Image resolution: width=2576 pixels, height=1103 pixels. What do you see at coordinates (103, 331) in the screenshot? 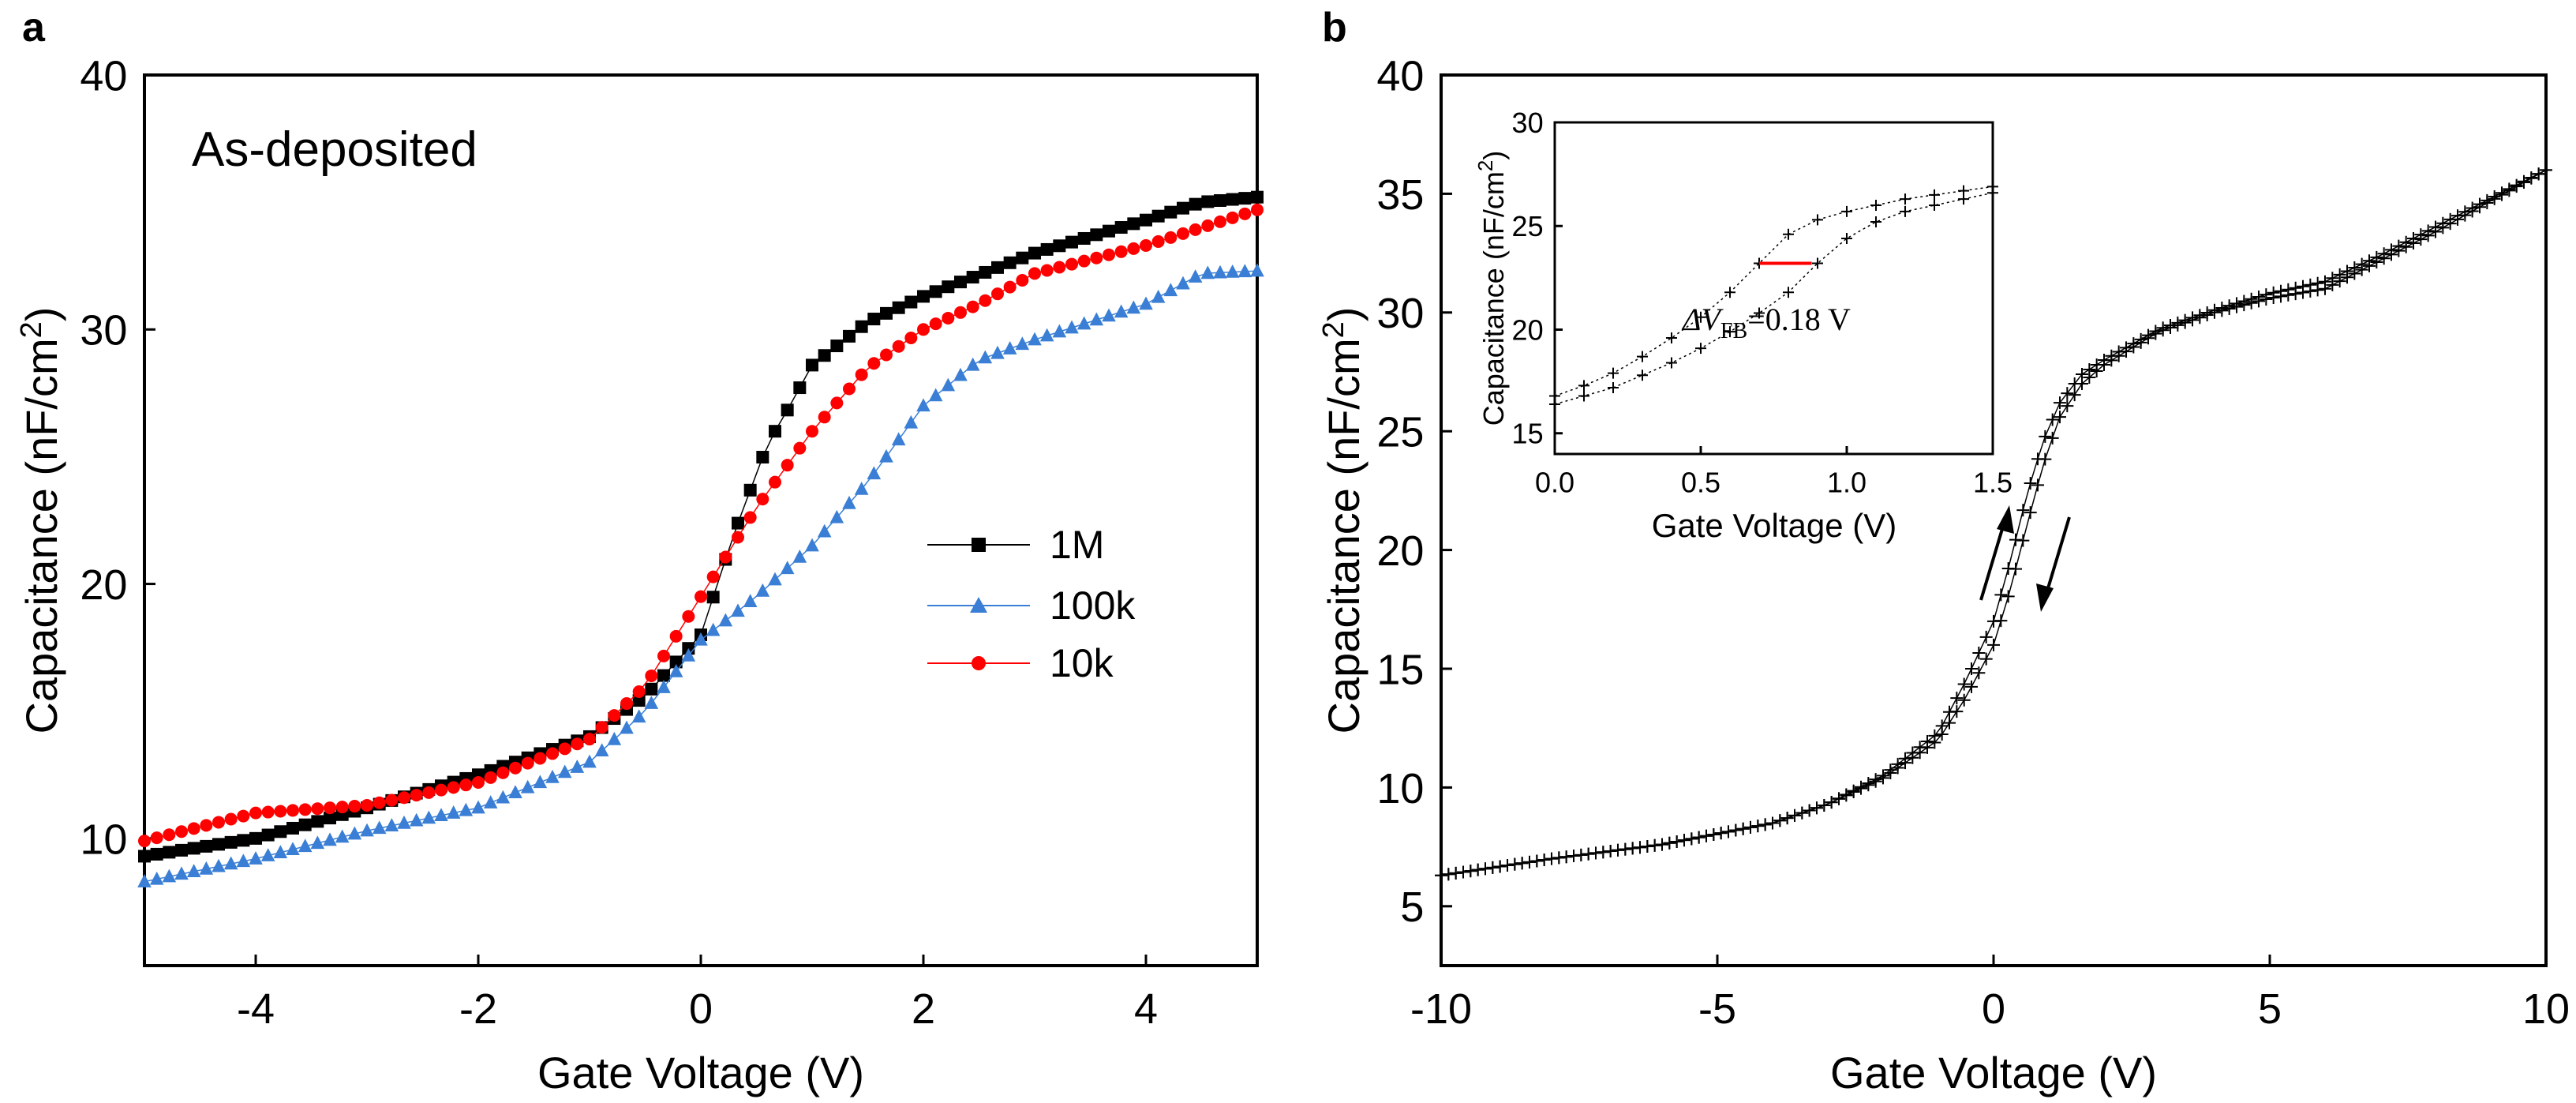
I see `y-tick-label: 30` at bounding box center [103, 331].